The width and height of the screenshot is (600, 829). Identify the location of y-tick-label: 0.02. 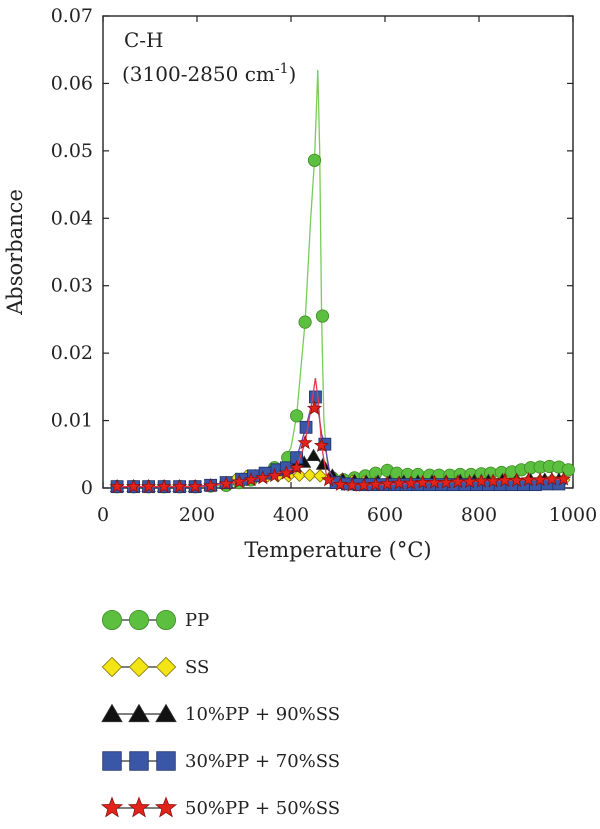
(72, 353).